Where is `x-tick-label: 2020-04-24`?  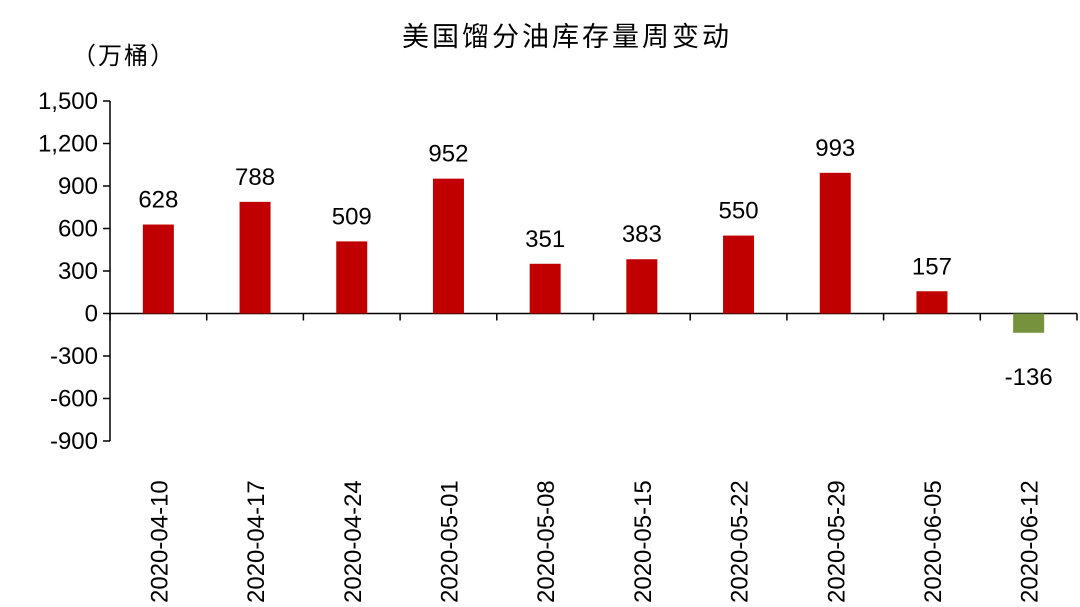
x-tick-label: 2020-04-24 is located at coordinates (353, 541).